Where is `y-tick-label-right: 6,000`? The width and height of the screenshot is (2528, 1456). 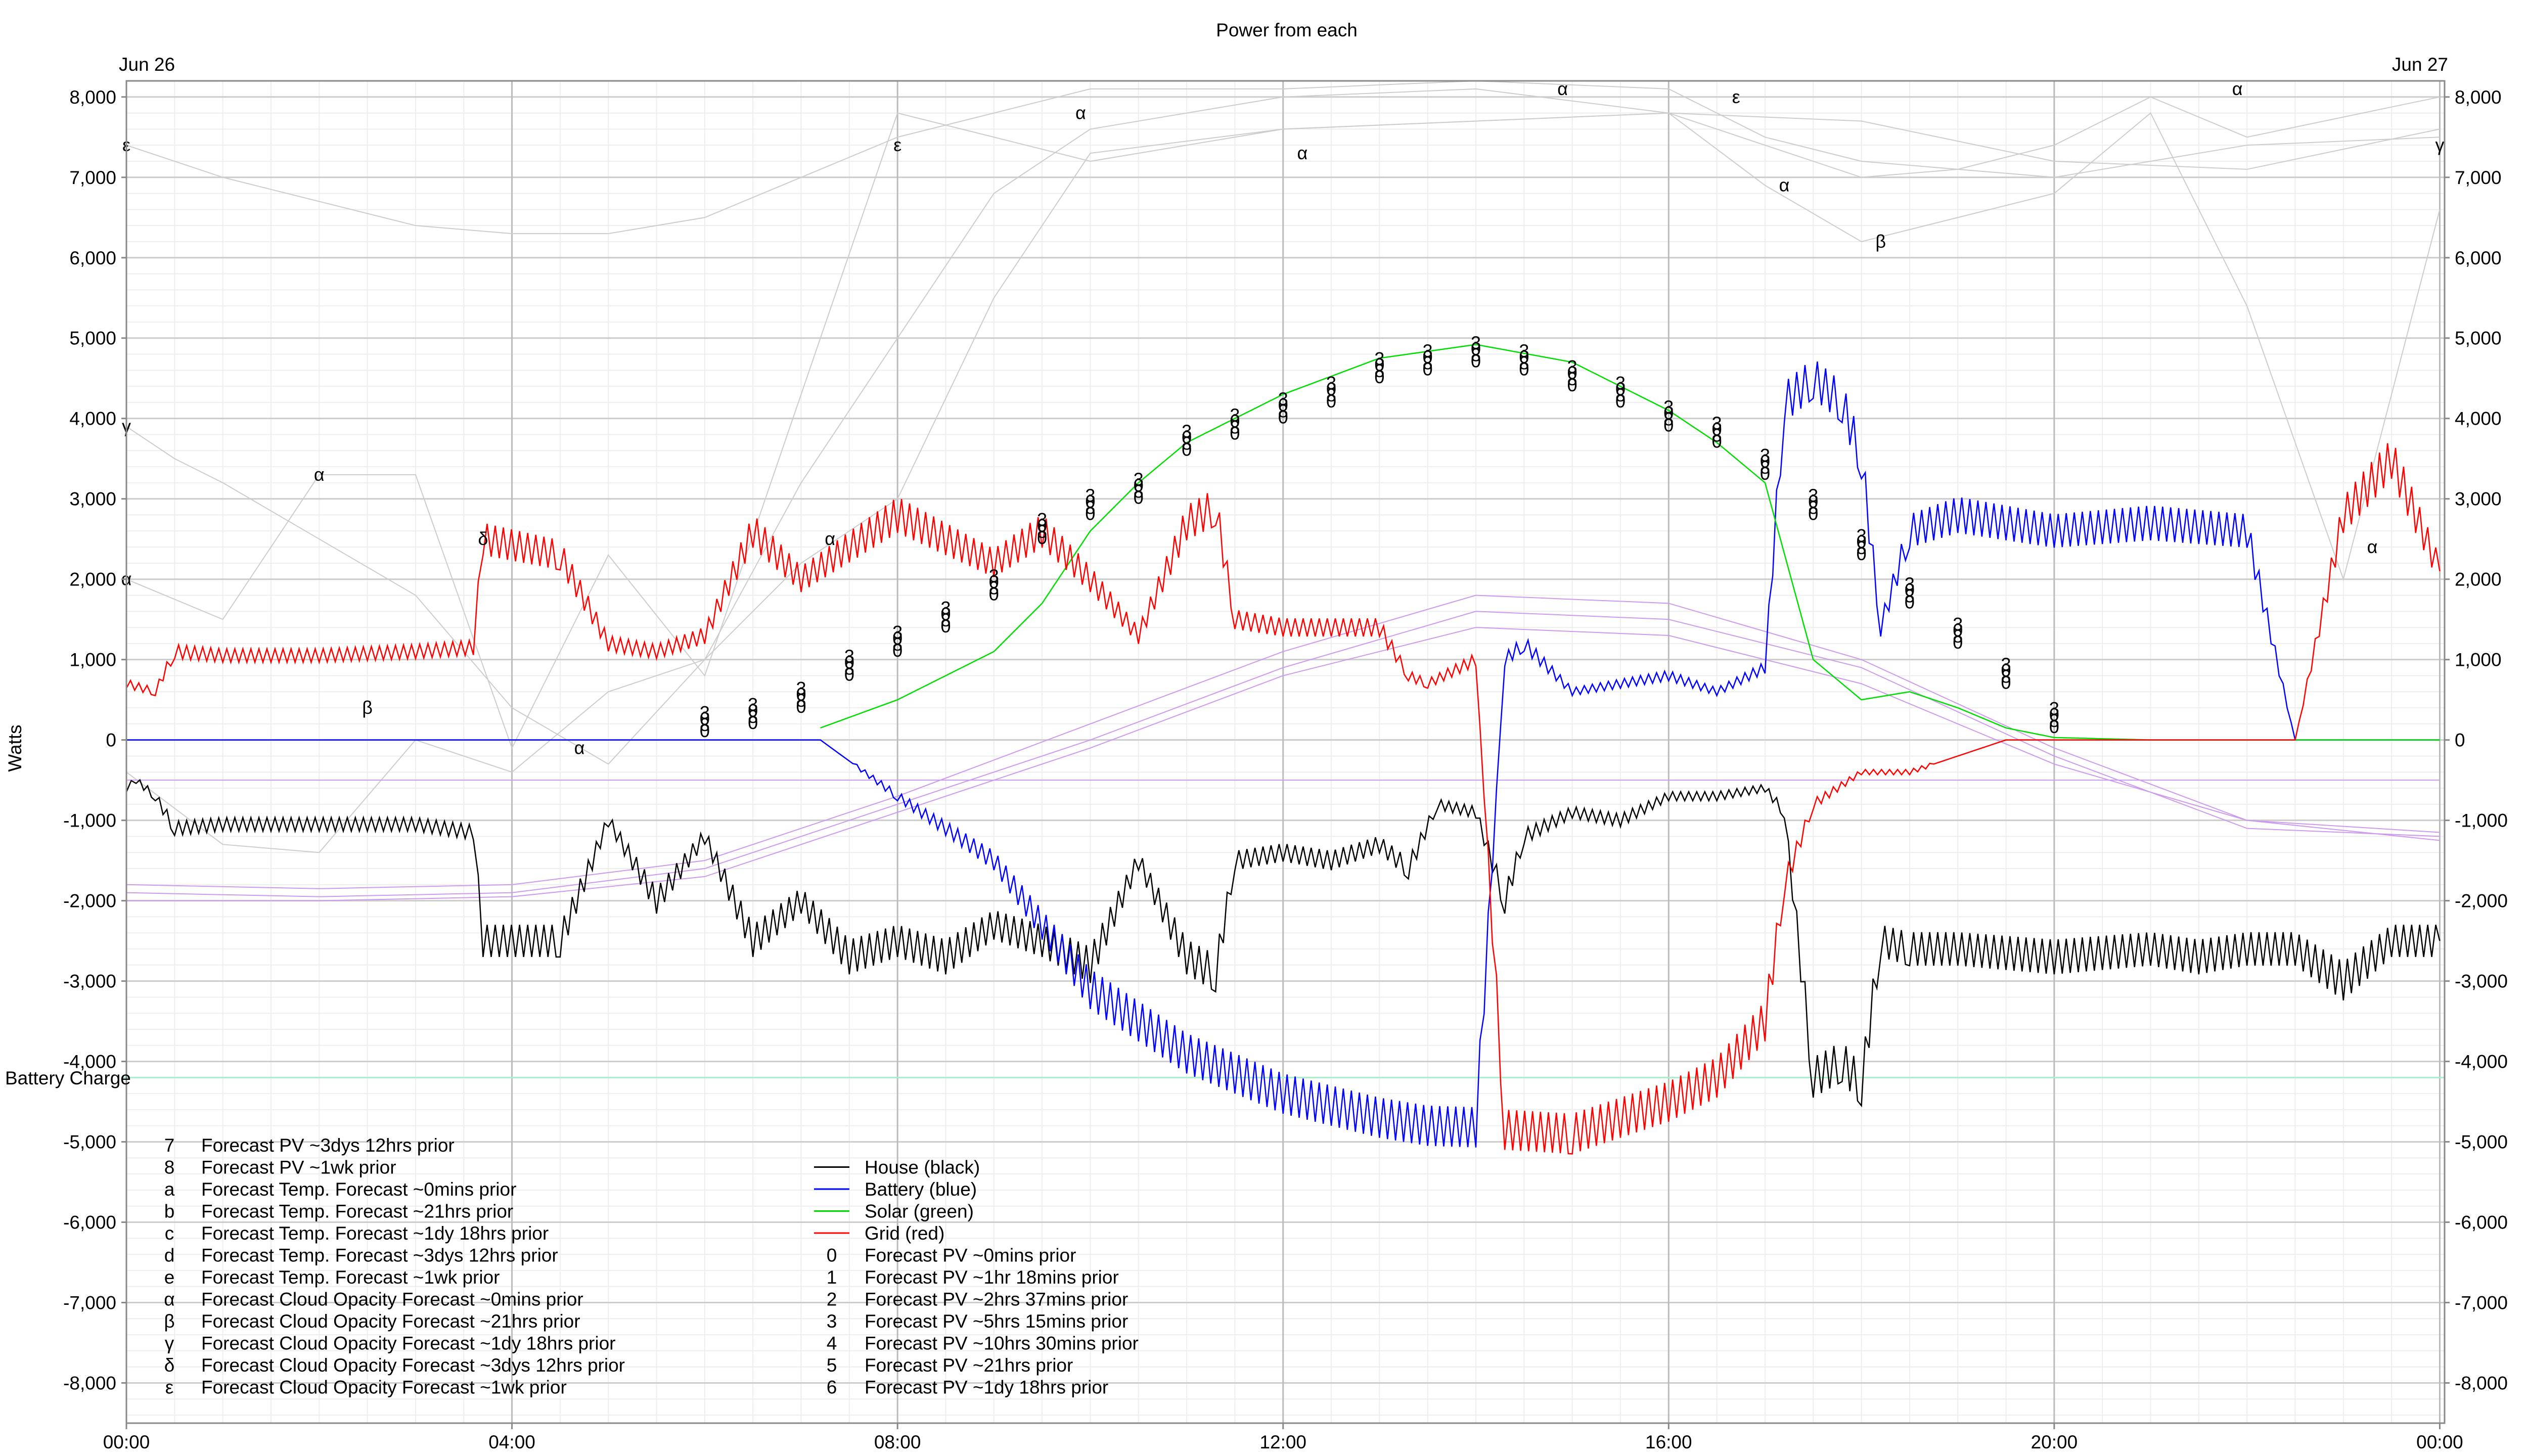 y-tick-label-right: 6,000 is located at coordinates (2479, 258).